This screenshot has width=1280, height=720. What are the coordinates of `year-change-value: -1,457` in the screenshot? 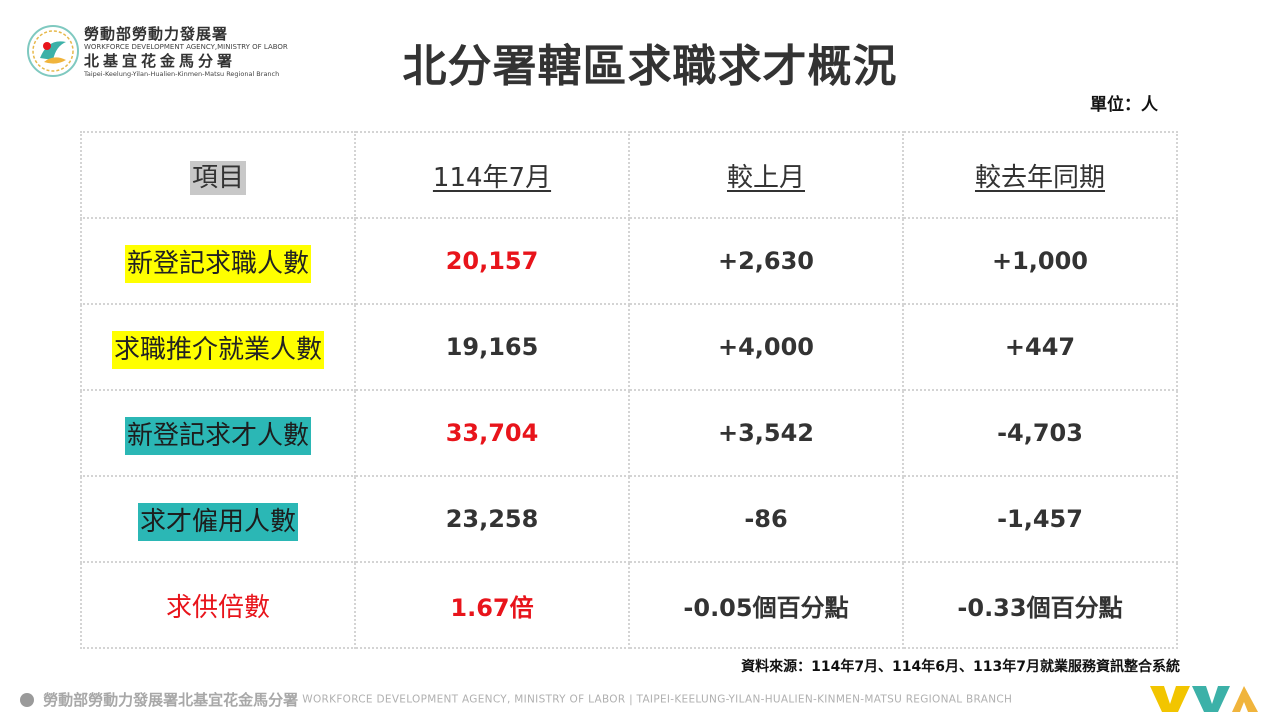 It's located at (1040, 519).